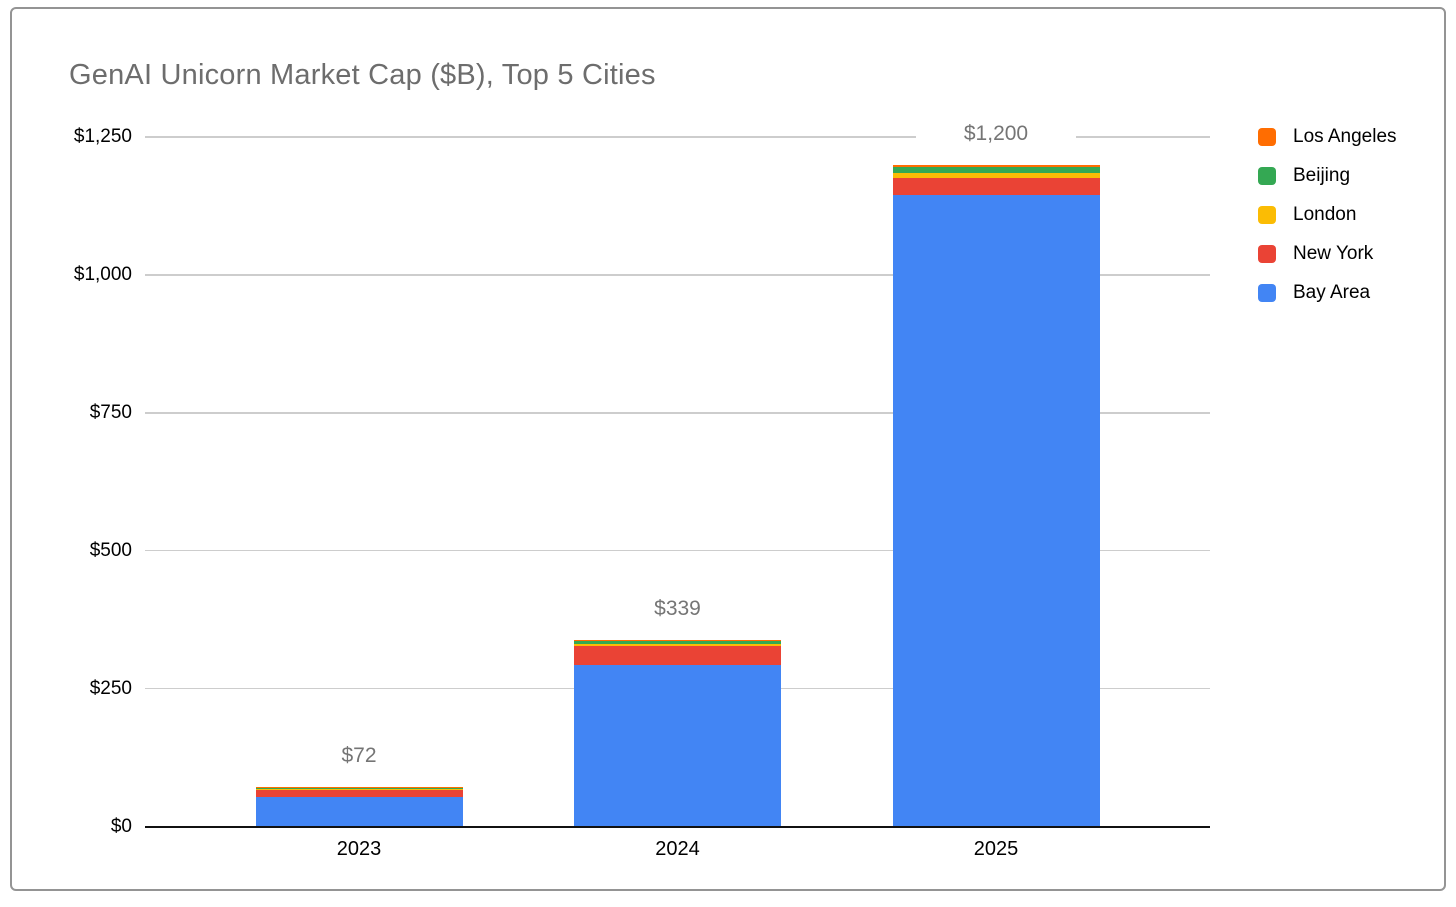 Image resolution: width=1456 pixels, height=907 pixels. Describe the element at coordinates (110, 412) in the screenshot. I see `y-tick-label: $750` at that location.